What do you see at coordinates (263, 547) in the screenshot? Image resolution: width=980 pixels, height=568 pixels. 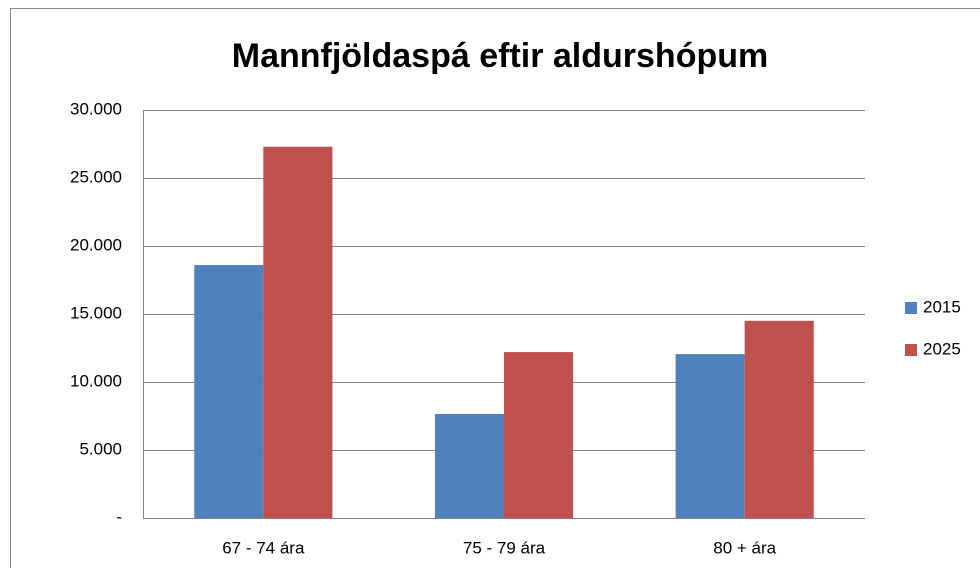 I see `x-tick-label: 67 - 74 ára` at bounding box center [263, 547].